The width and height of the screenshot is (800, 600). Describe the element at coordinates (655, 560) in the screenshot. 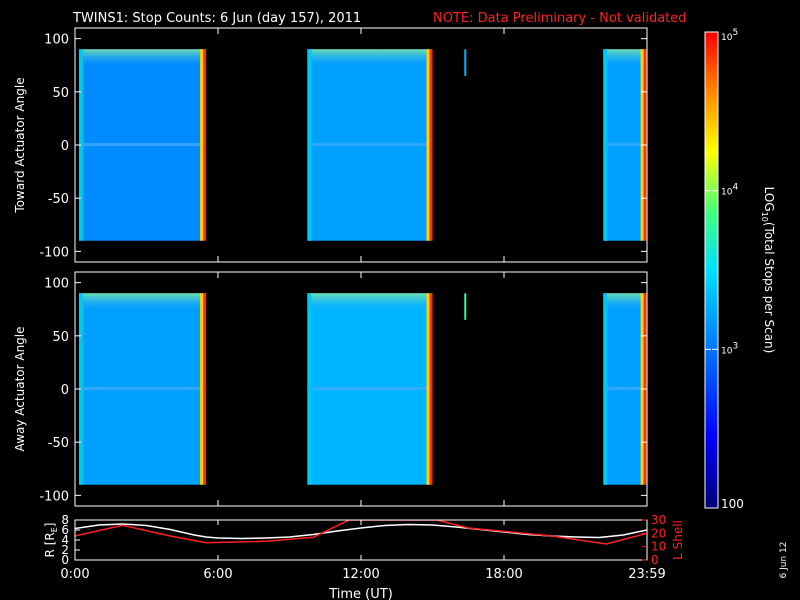

I see `y-tick-label-right: 0` at that location.